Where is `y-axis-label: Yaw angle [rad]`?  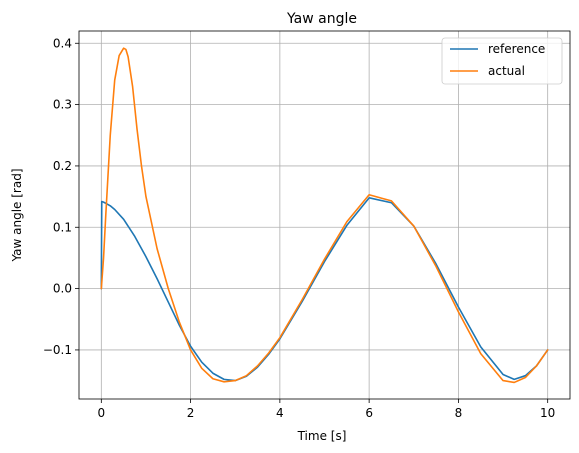 y-axis-label: Yaw angle [rad] is located at coordinates (17, 215).